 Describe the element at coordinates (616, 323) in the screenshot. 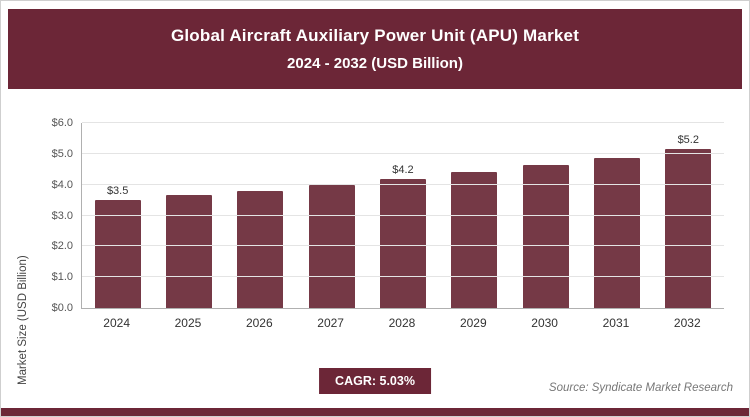

I see `x-tick-label: 2031` at that location.